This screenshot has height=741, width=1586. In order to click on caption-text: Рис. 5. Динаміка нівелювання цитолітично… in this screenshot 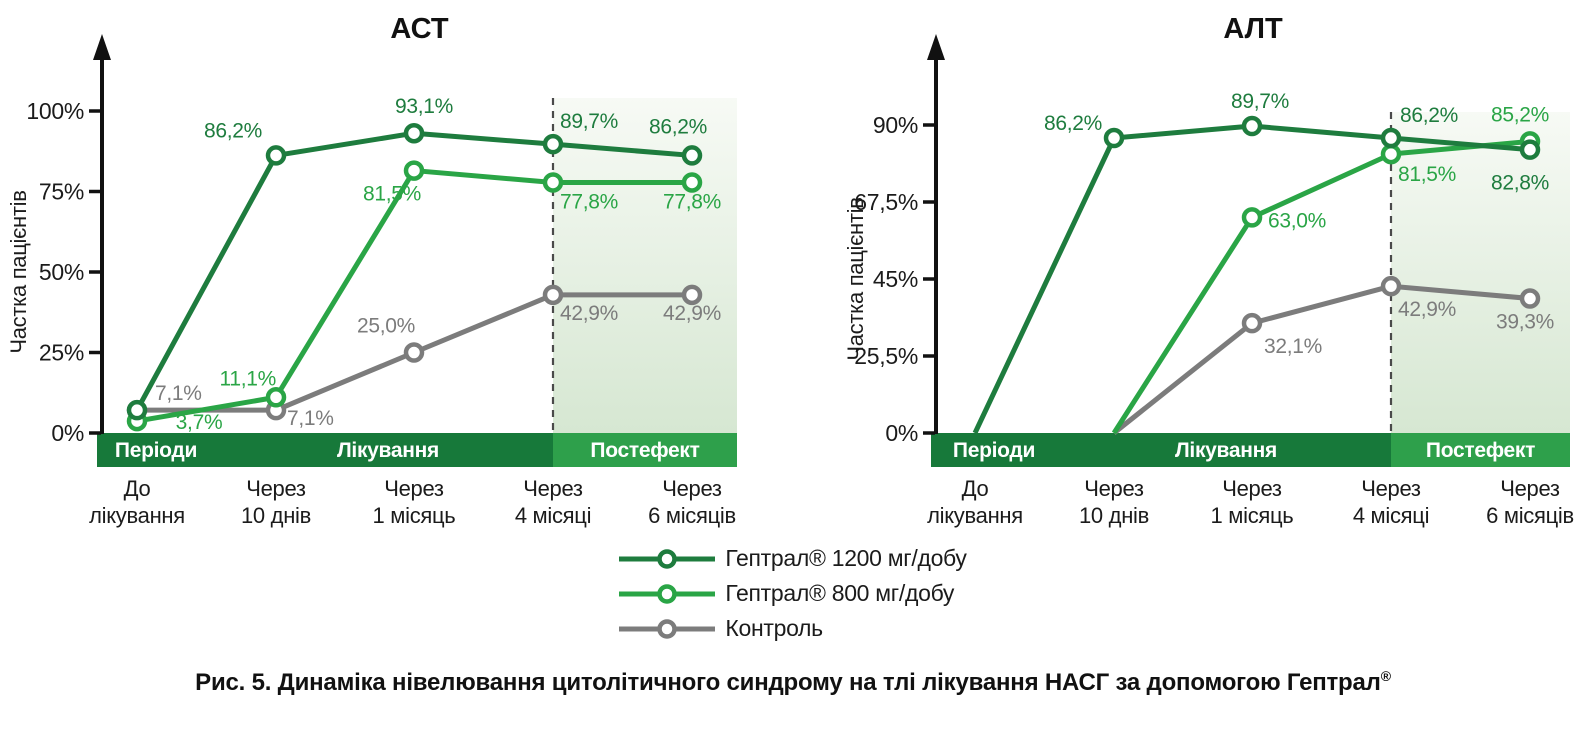, I will do `click(788, 682)`.